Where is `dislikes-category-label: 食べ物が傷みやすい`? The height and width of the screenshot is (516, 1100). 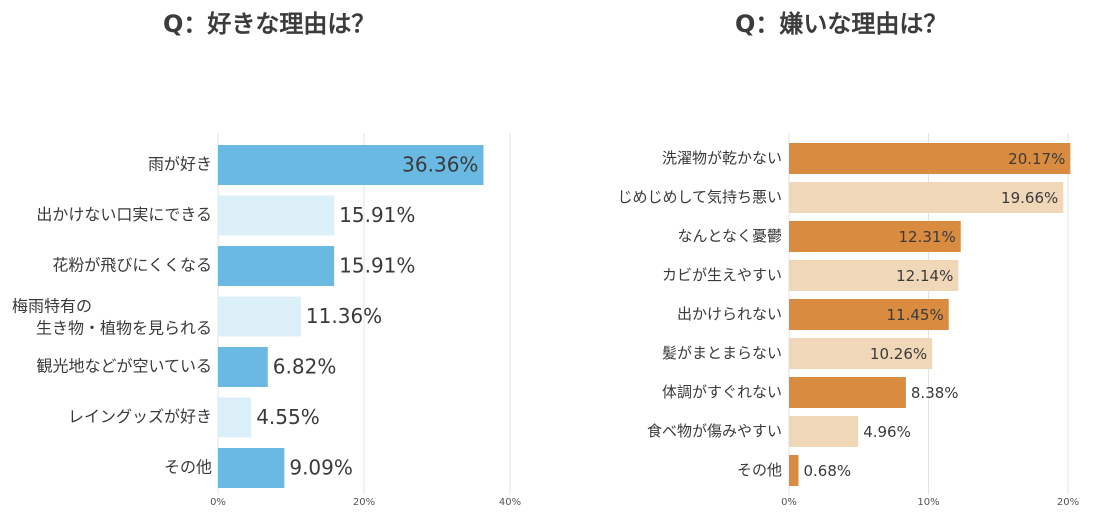
dislikes-category-label: 食べ物が傷みやすい is located at coordinates (714, 431).